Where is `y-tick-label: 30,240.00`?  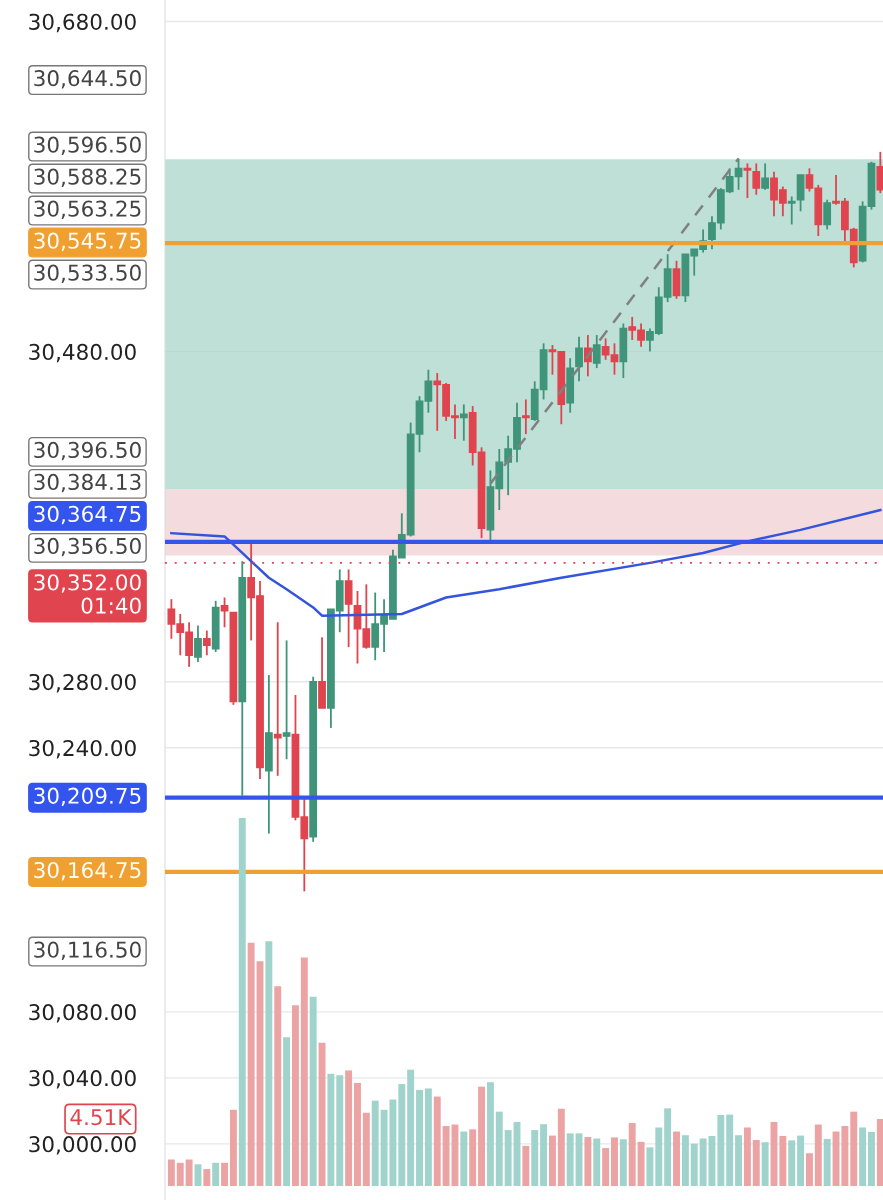 y-tick-label: 30,240.00 is located at coordinates (82, 749).